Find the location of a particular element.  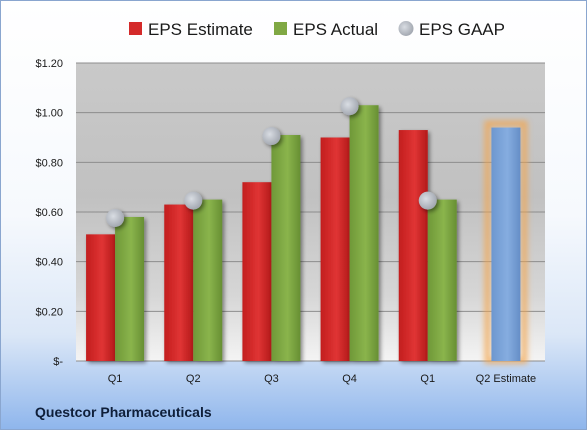

y-tick-label: $0.60 is located at coordinates (49, 213).